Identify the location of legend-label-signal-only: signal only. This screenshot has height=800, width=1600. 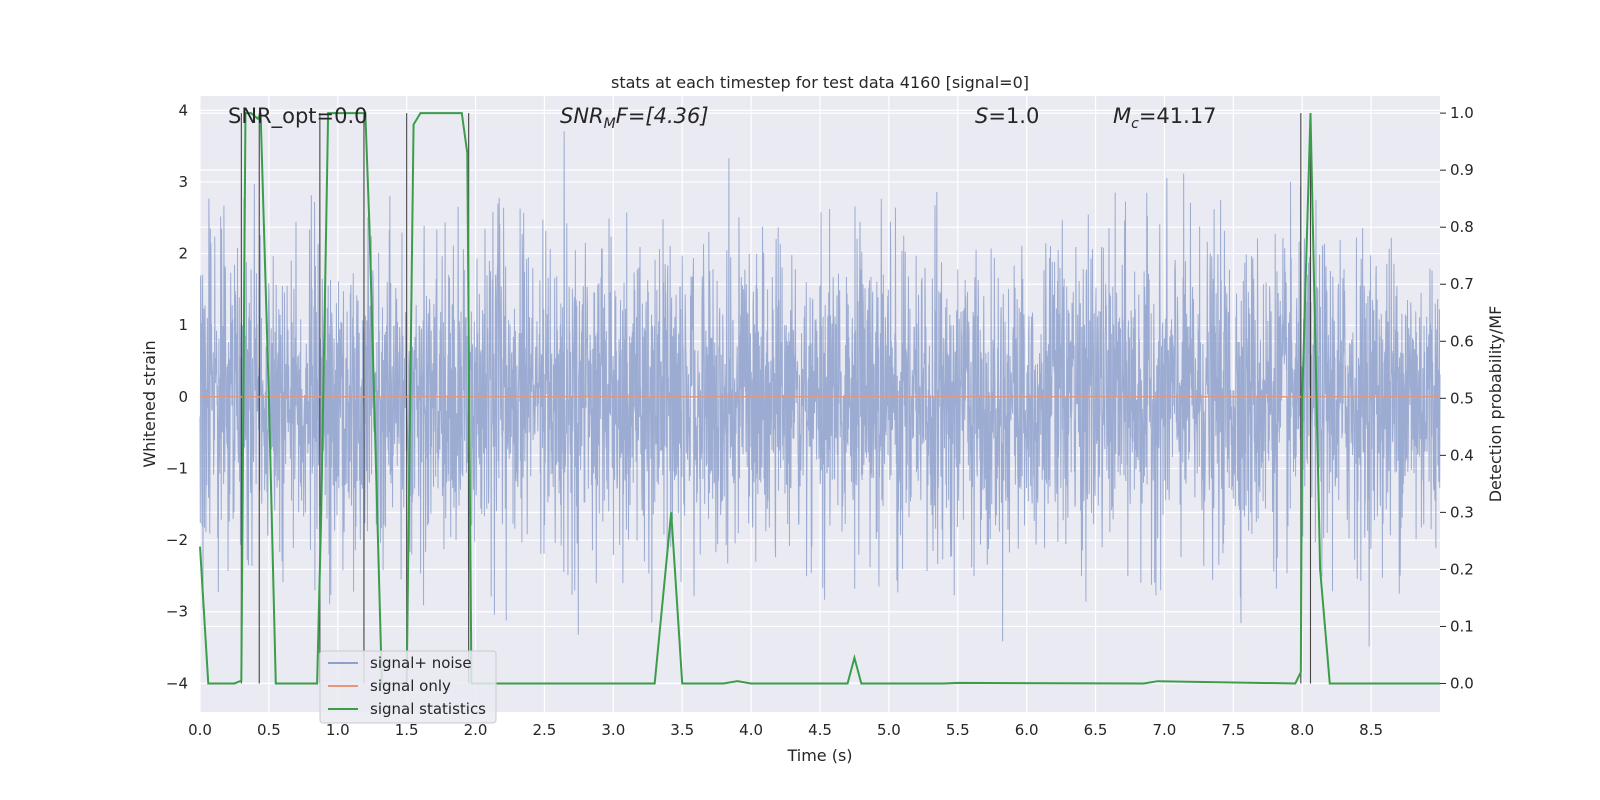
(410, 686).